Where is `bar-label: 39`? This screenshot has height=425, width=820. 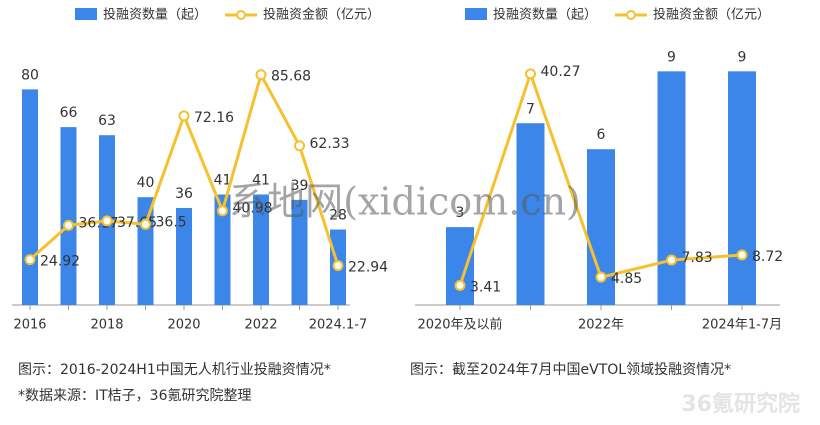 bar-label: 39 is located at coordinates (300, 186).